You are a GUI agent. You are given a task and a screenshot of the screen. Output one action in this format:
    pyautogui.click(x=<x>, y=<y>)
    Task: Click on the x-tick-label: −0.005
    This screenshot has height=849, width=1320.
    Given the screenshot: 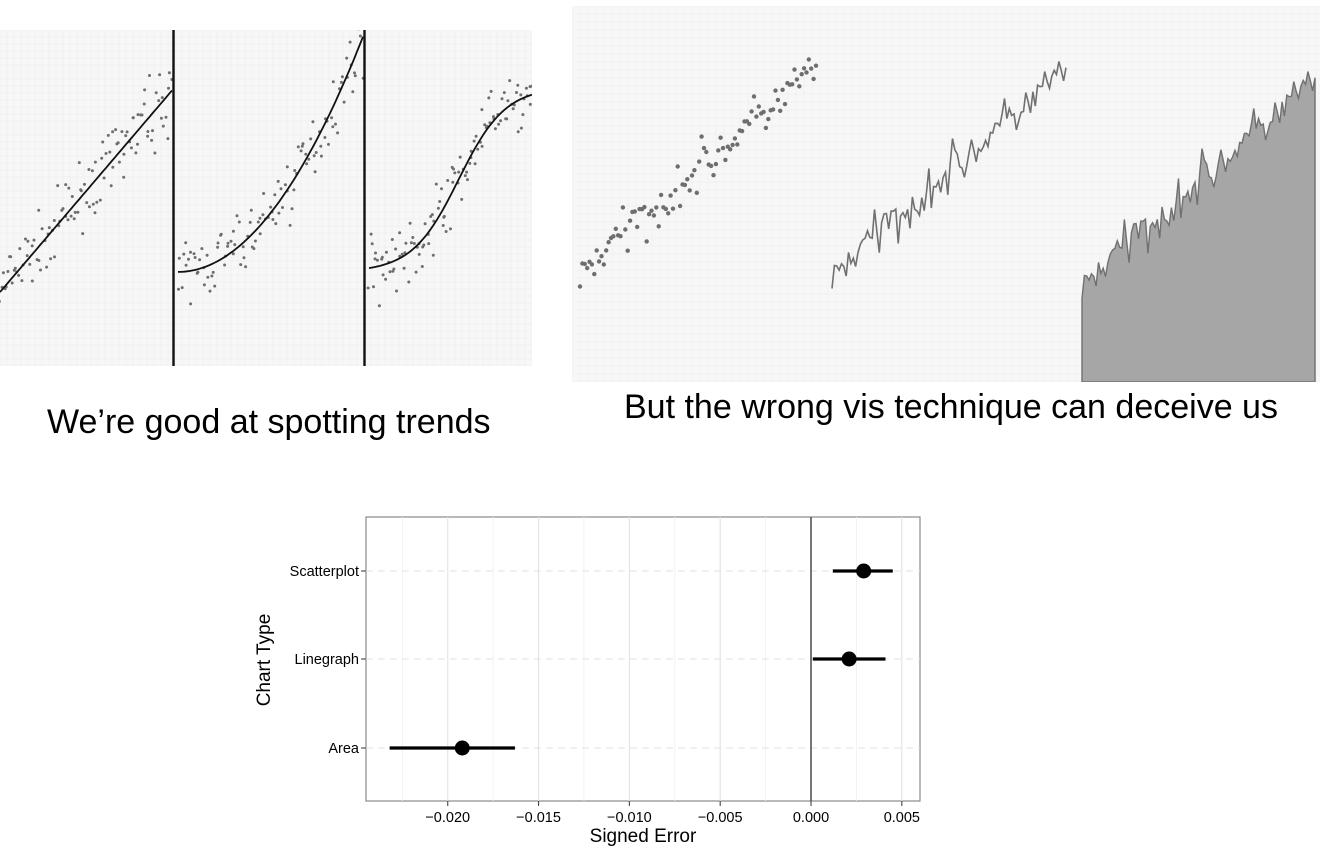 What is the action you would take?
    pyautogui.click(x=720, y=818)
    